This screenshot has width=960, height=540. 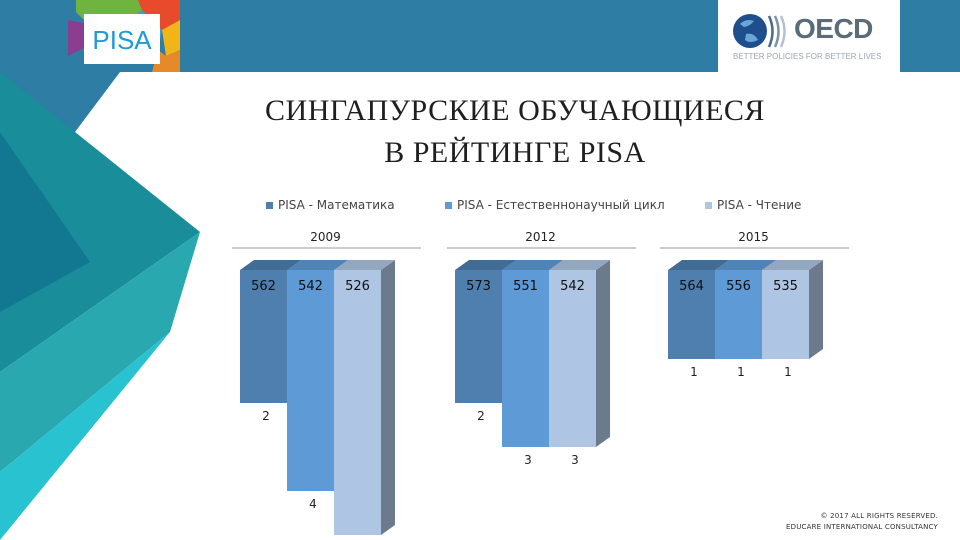 I want to click on bar-top-reading-2015, so click(x=792, y=265).